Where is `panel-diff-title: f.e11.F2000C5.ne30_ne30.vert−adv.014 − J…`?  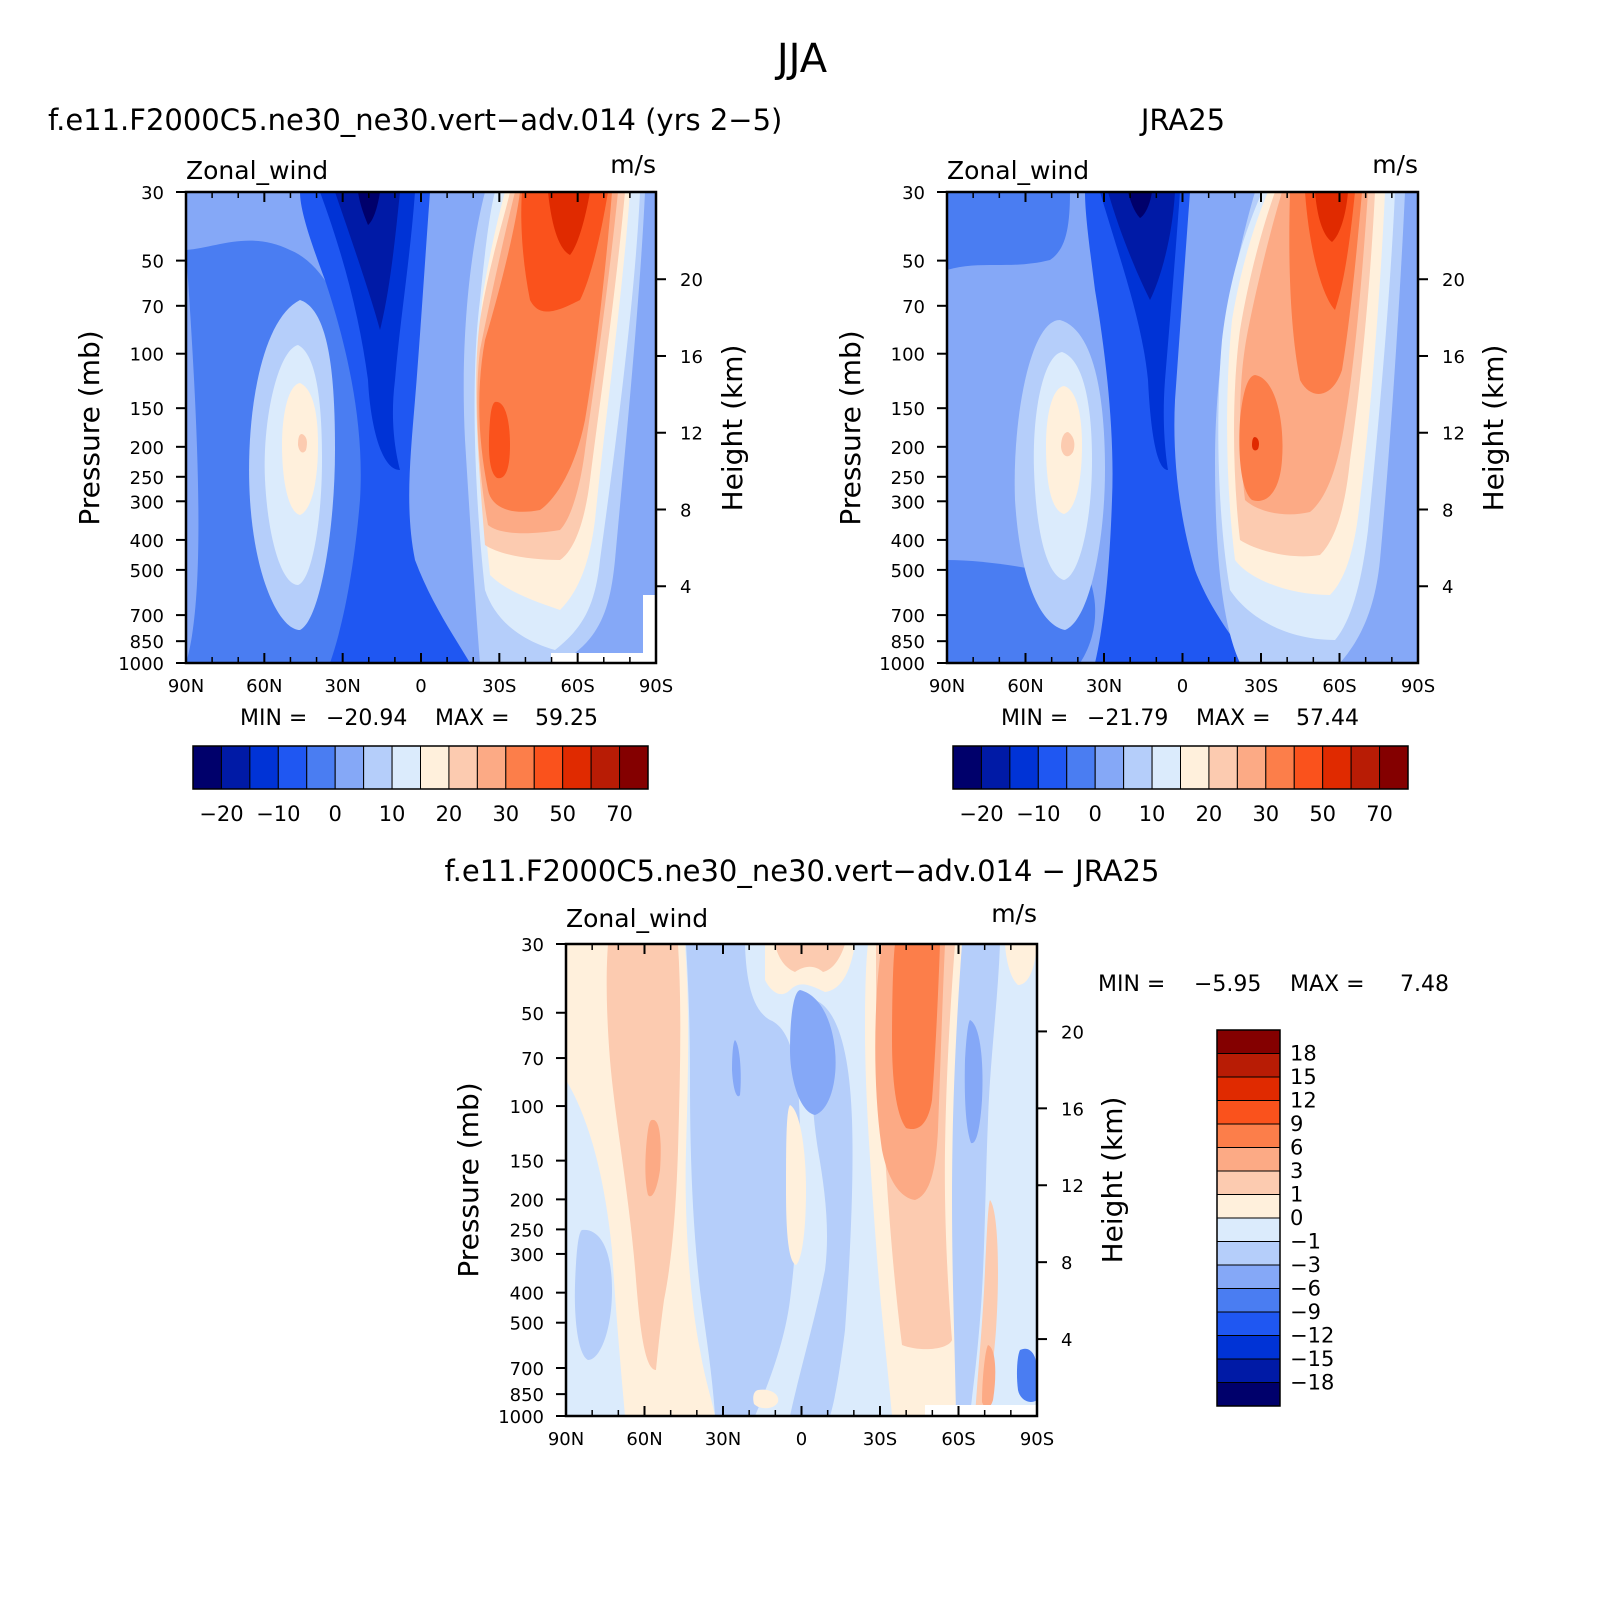
panel-diff-title: f.e11.F2000C5.ne30_ne30.vert−adv.014 − J… is located at coordinates (802, 871).